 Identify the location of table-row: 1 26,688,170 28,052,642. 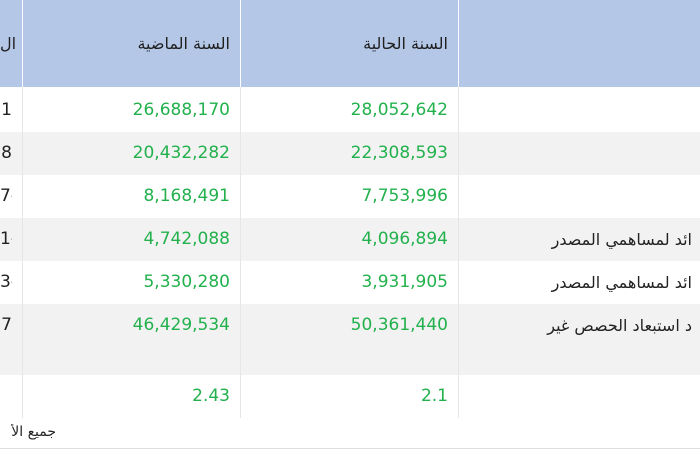
(350, 110).